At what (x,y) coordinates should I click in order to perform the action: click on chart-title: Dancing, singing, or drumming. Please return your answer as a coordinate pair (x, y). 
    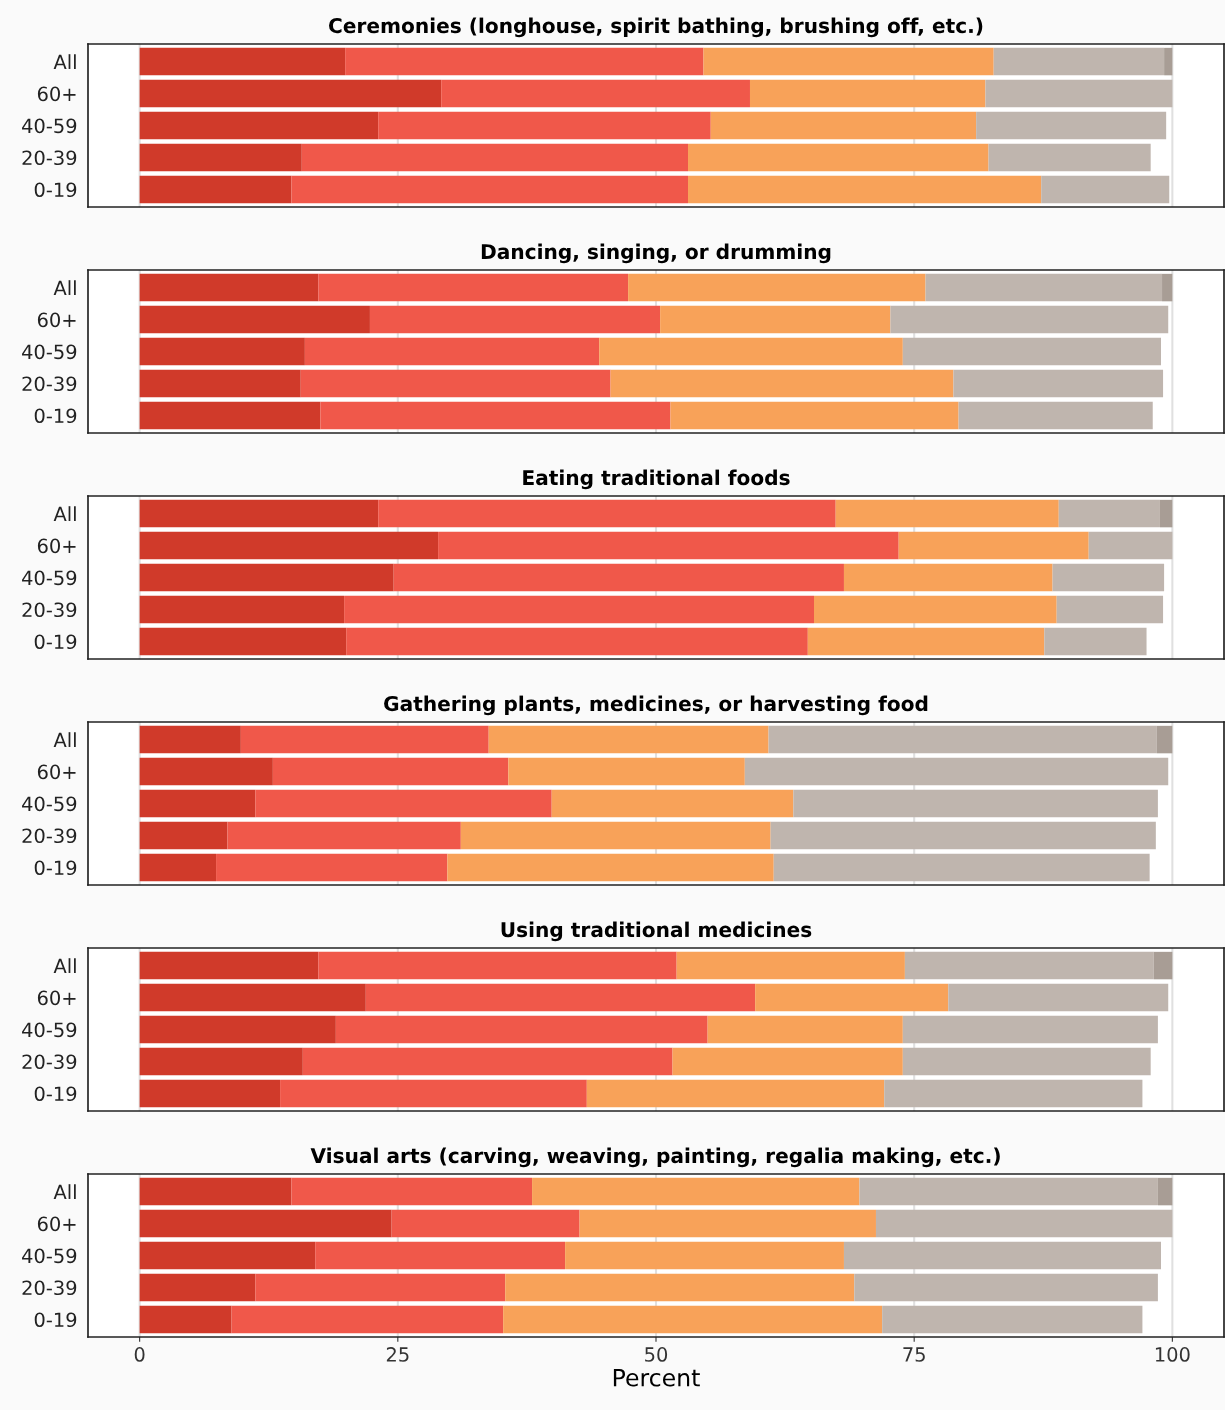
    Looking at the image, I should click on (656, 253).